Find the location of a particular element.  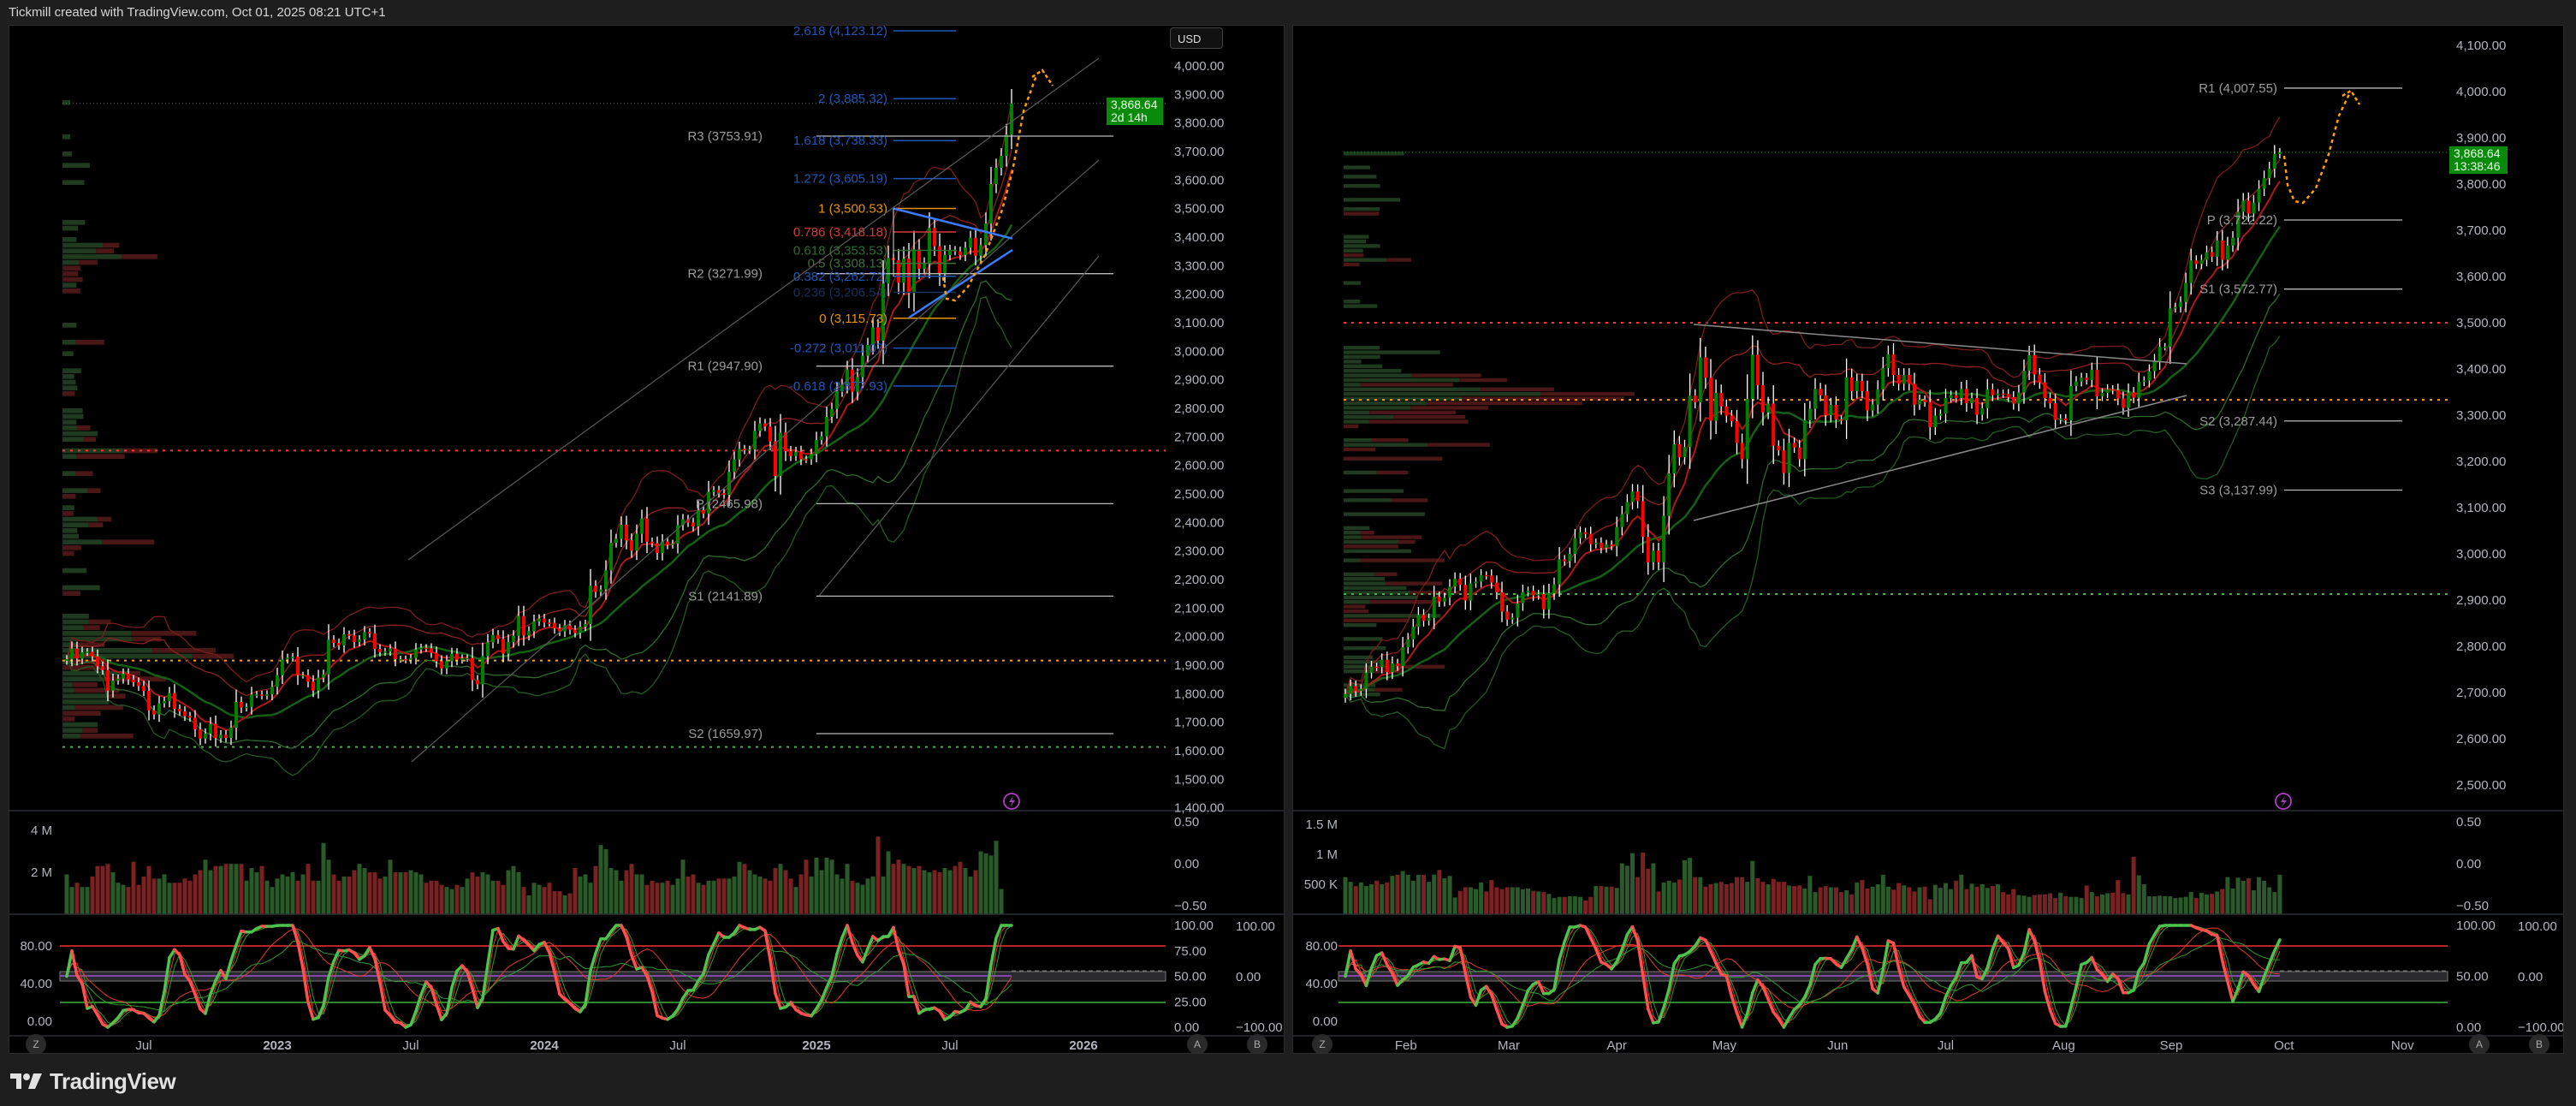

projection-path-arrow is located at coordinates (2316, 149).